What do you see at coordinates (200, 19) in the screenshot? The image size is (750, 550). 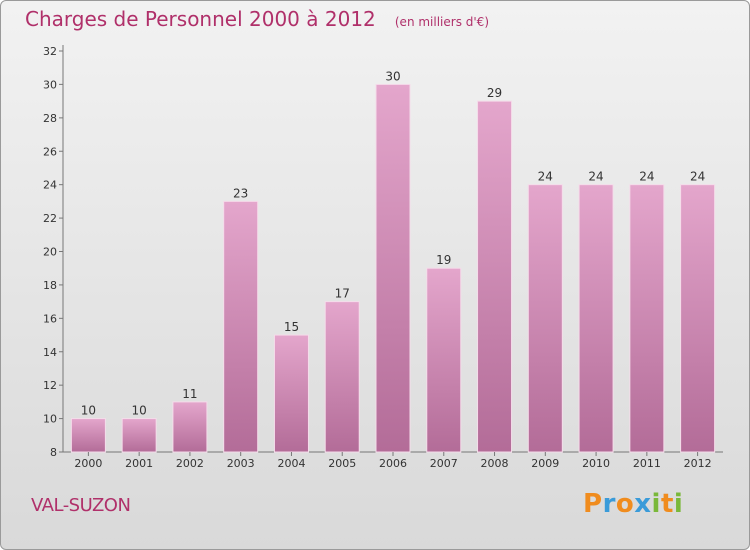 I see `chart-title: Charges de Personnel 2000 à 2012` at bounding box center [200, 19].